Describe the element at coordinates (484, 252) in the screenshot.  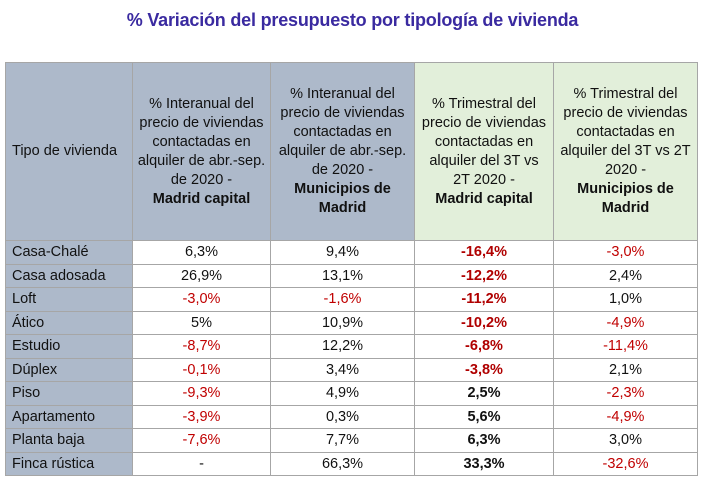
I see `cell-trimestral-capital: -16,4%` at that location.